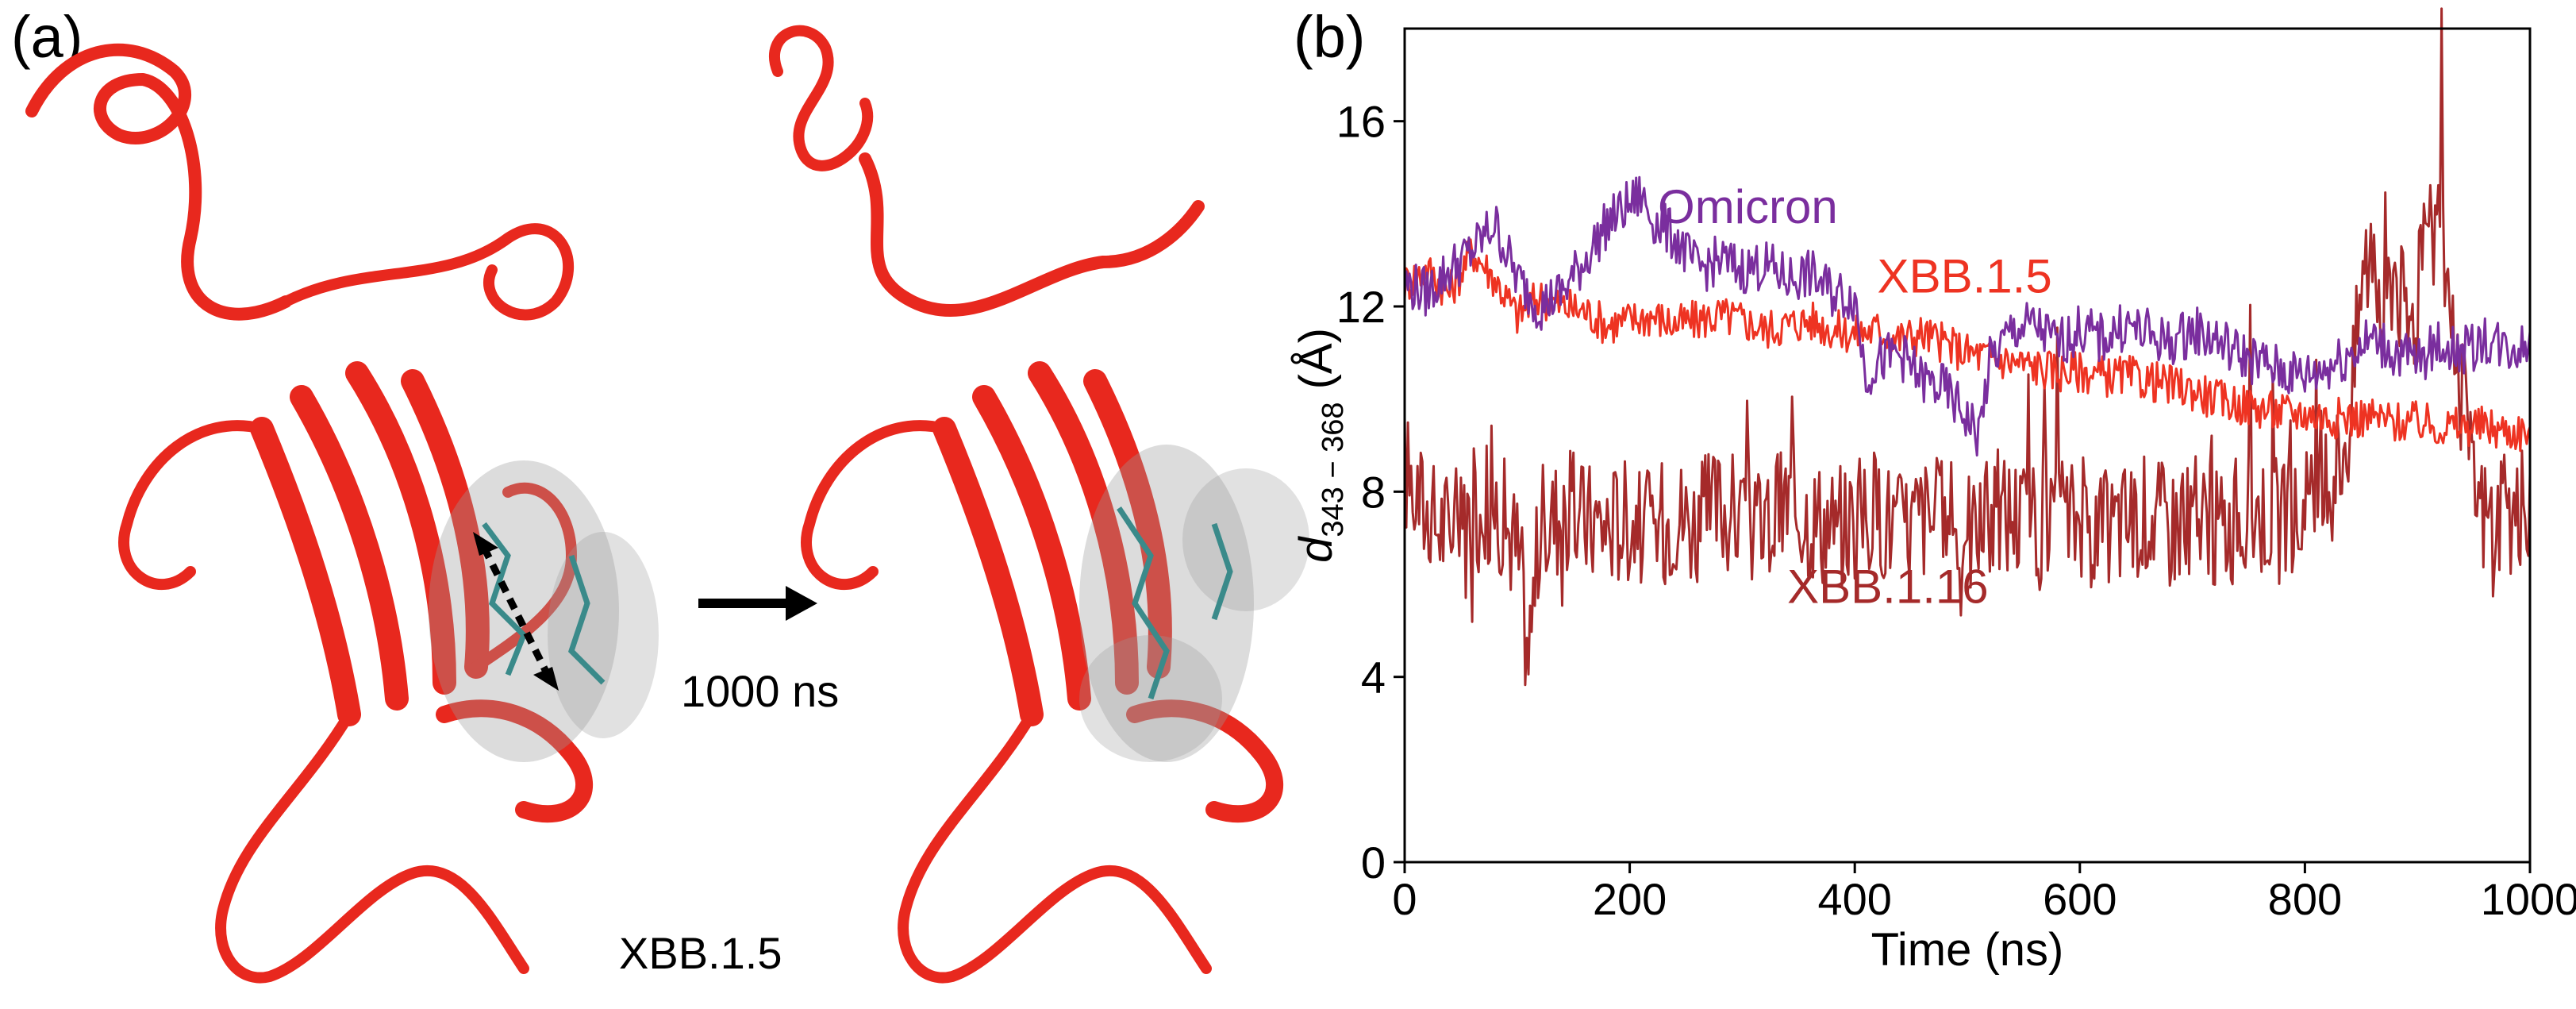 The height and width of the screenshot is (1009, 2576). Describe the element at coordinates (1330, 37) in the screenshot. I see `panel-b-label: (b)` at that location.